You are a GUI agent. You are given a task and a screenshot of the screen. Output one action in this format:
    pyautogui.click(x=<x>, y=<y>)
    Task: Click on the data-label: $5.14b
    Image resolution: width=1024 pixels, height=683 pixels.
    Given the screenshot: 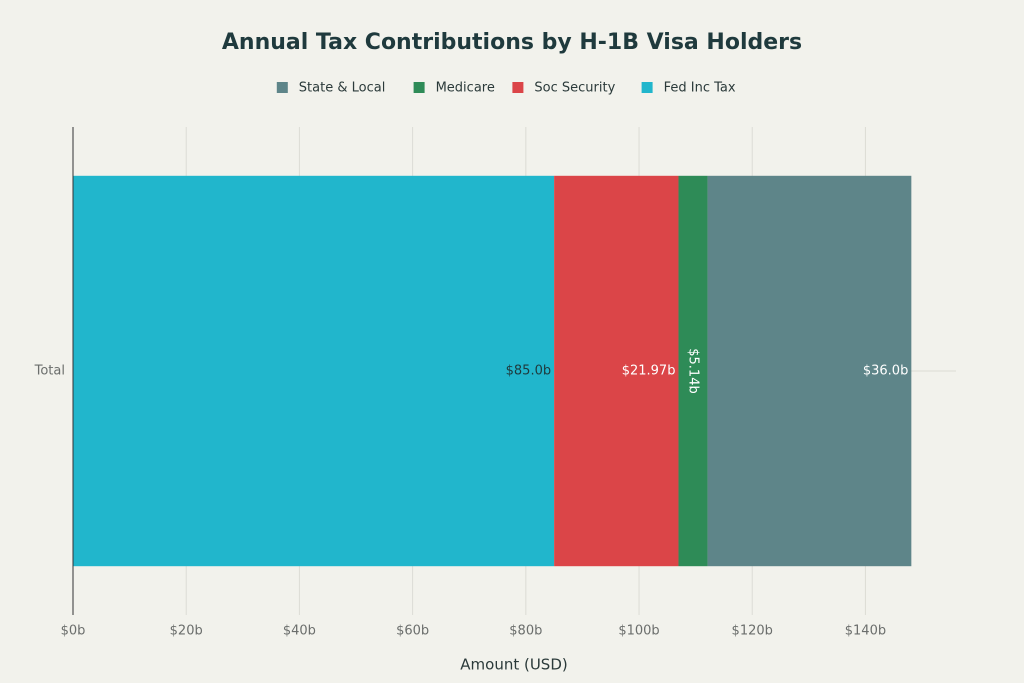 What is the action you would take?
    pyautogui.click(x=693, y=370)
    